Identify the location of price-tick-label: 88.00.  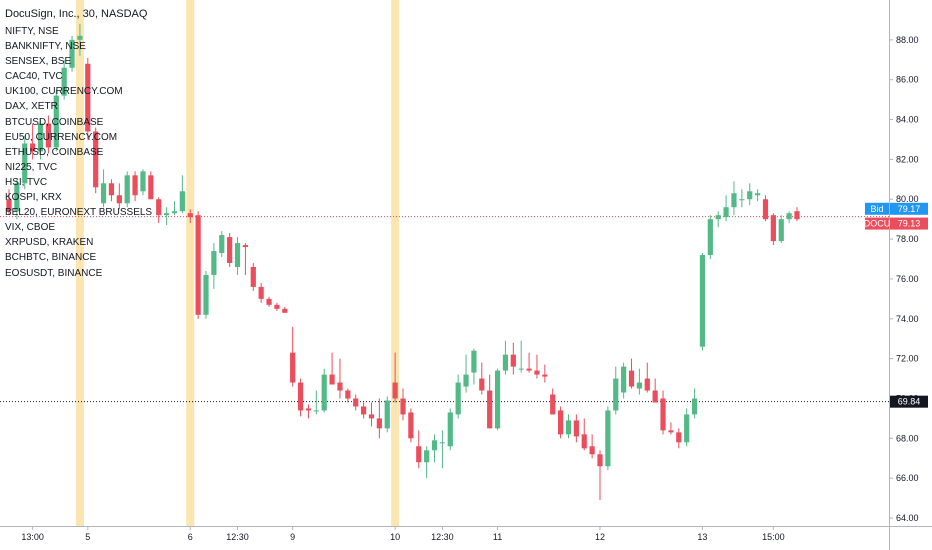
(907, 40).